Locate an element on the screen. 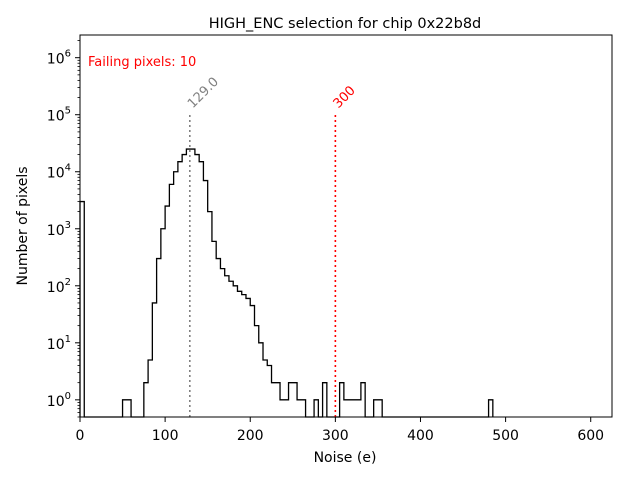  y-tick-label: 10⁵ is located at coordinates (59, 115).